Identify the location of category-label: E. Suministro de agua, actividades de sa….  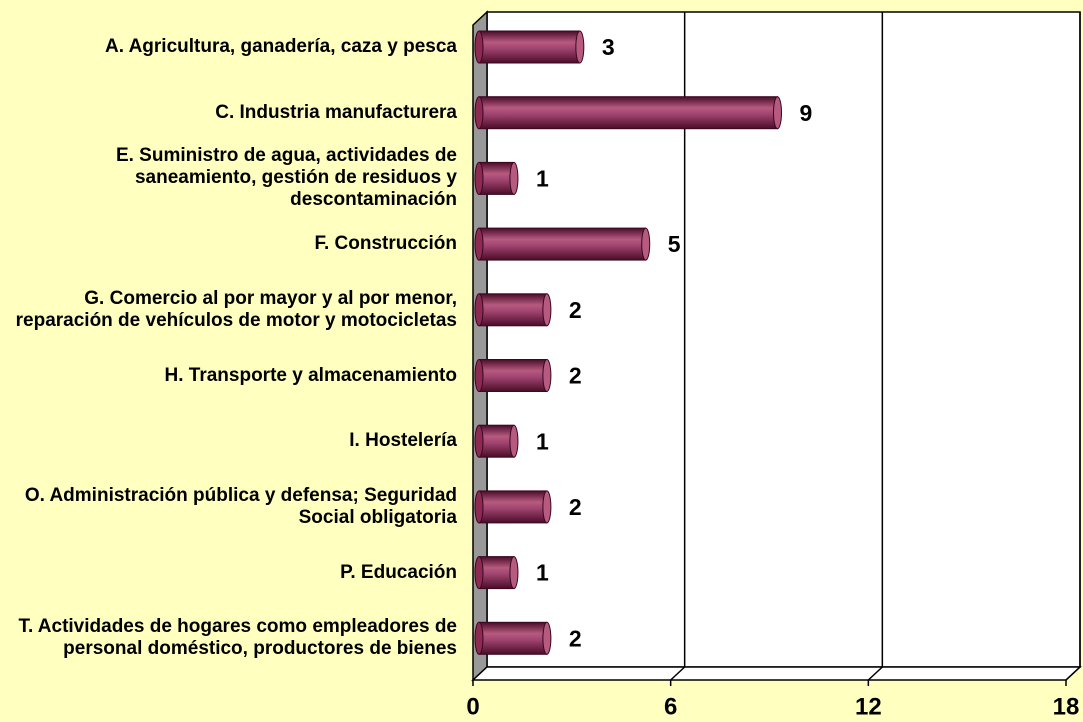
(286, 178).